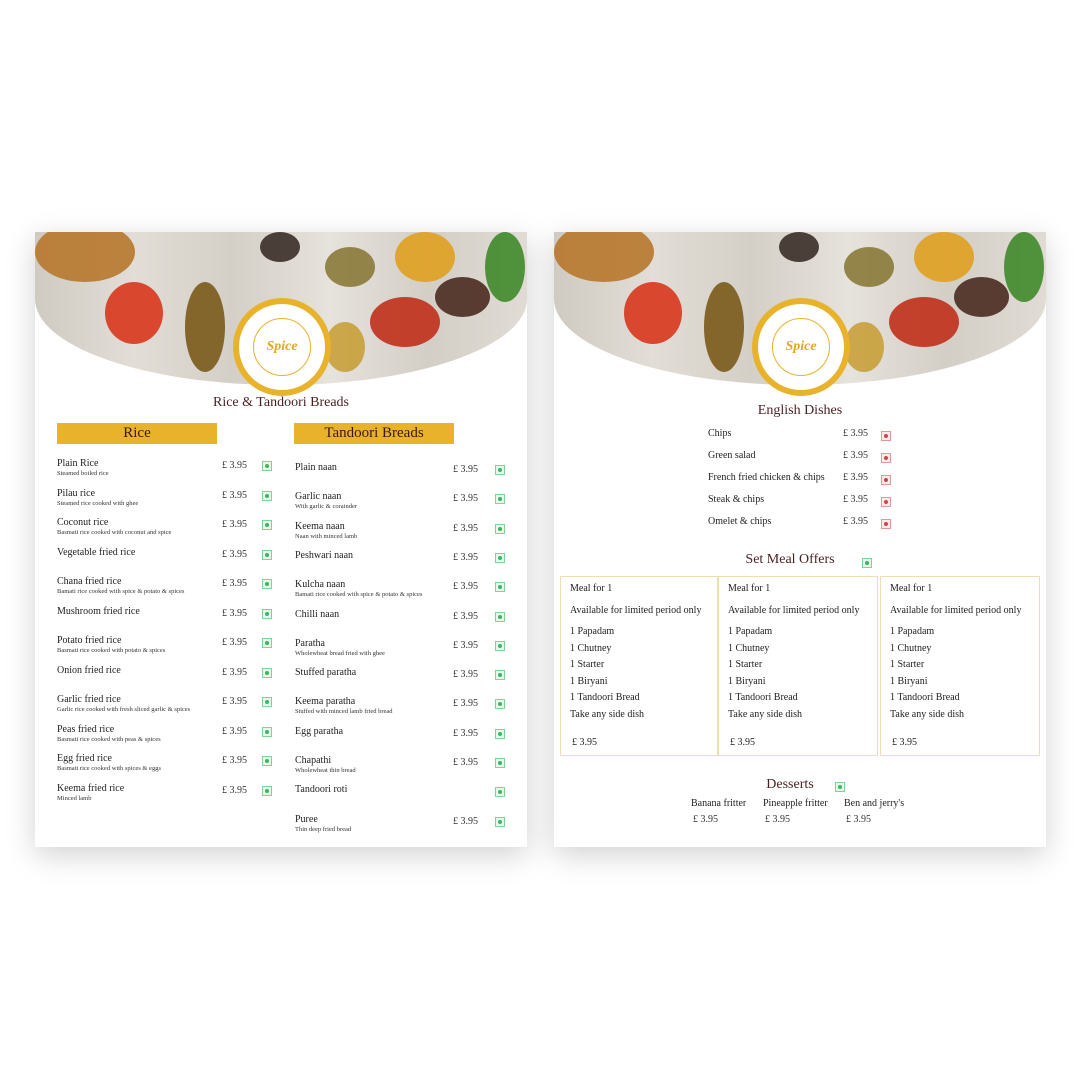 Image resolution: width=1080 pixels, height=1080 pixels. I want to click on item-name: Plain naan, so click(316, 467).